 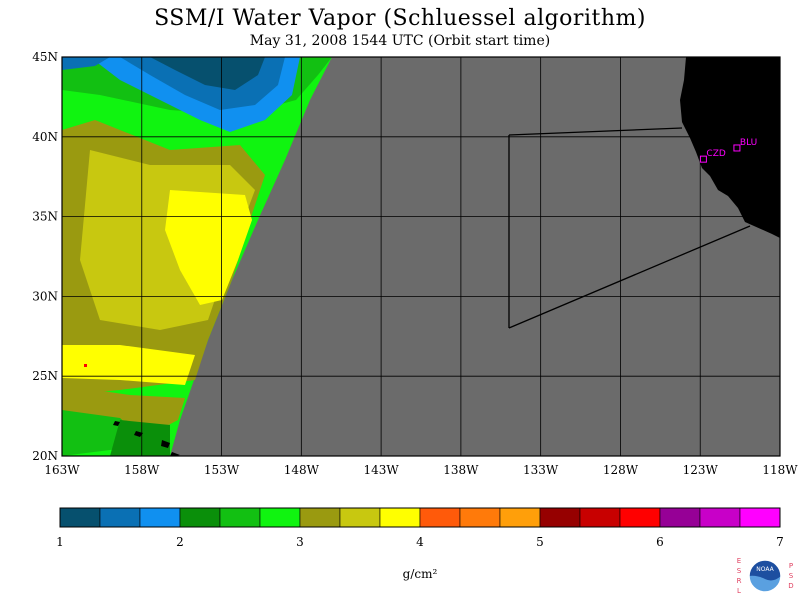 I want to click on colorbar, so click(x=420, y=517).